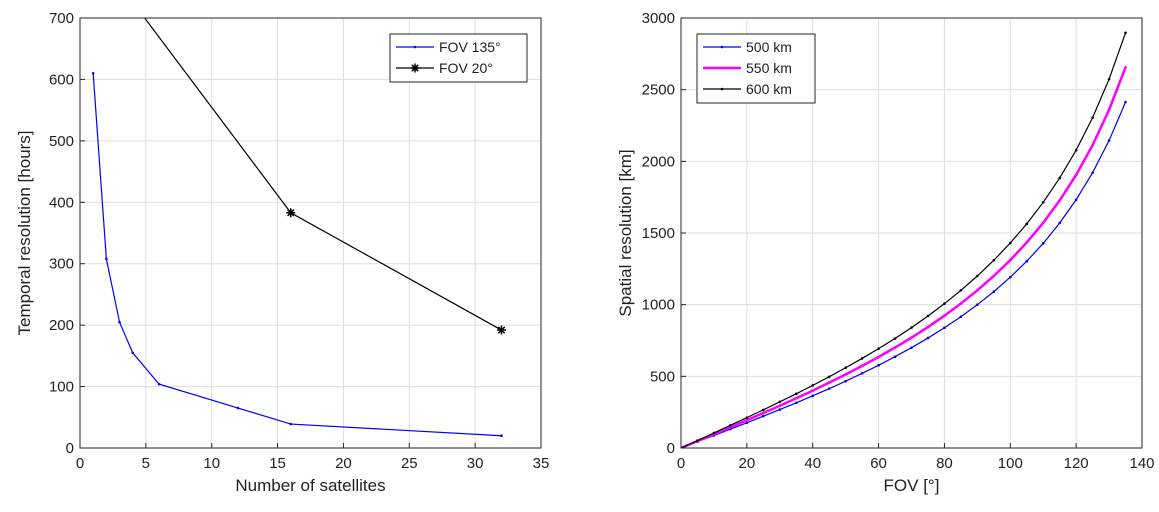 Image resolution: width=1159 pixels, height=512 pixels. Describe the element at coordinates (769, 47) in the screenshot. I see `legend-label: 500 km` at that location.